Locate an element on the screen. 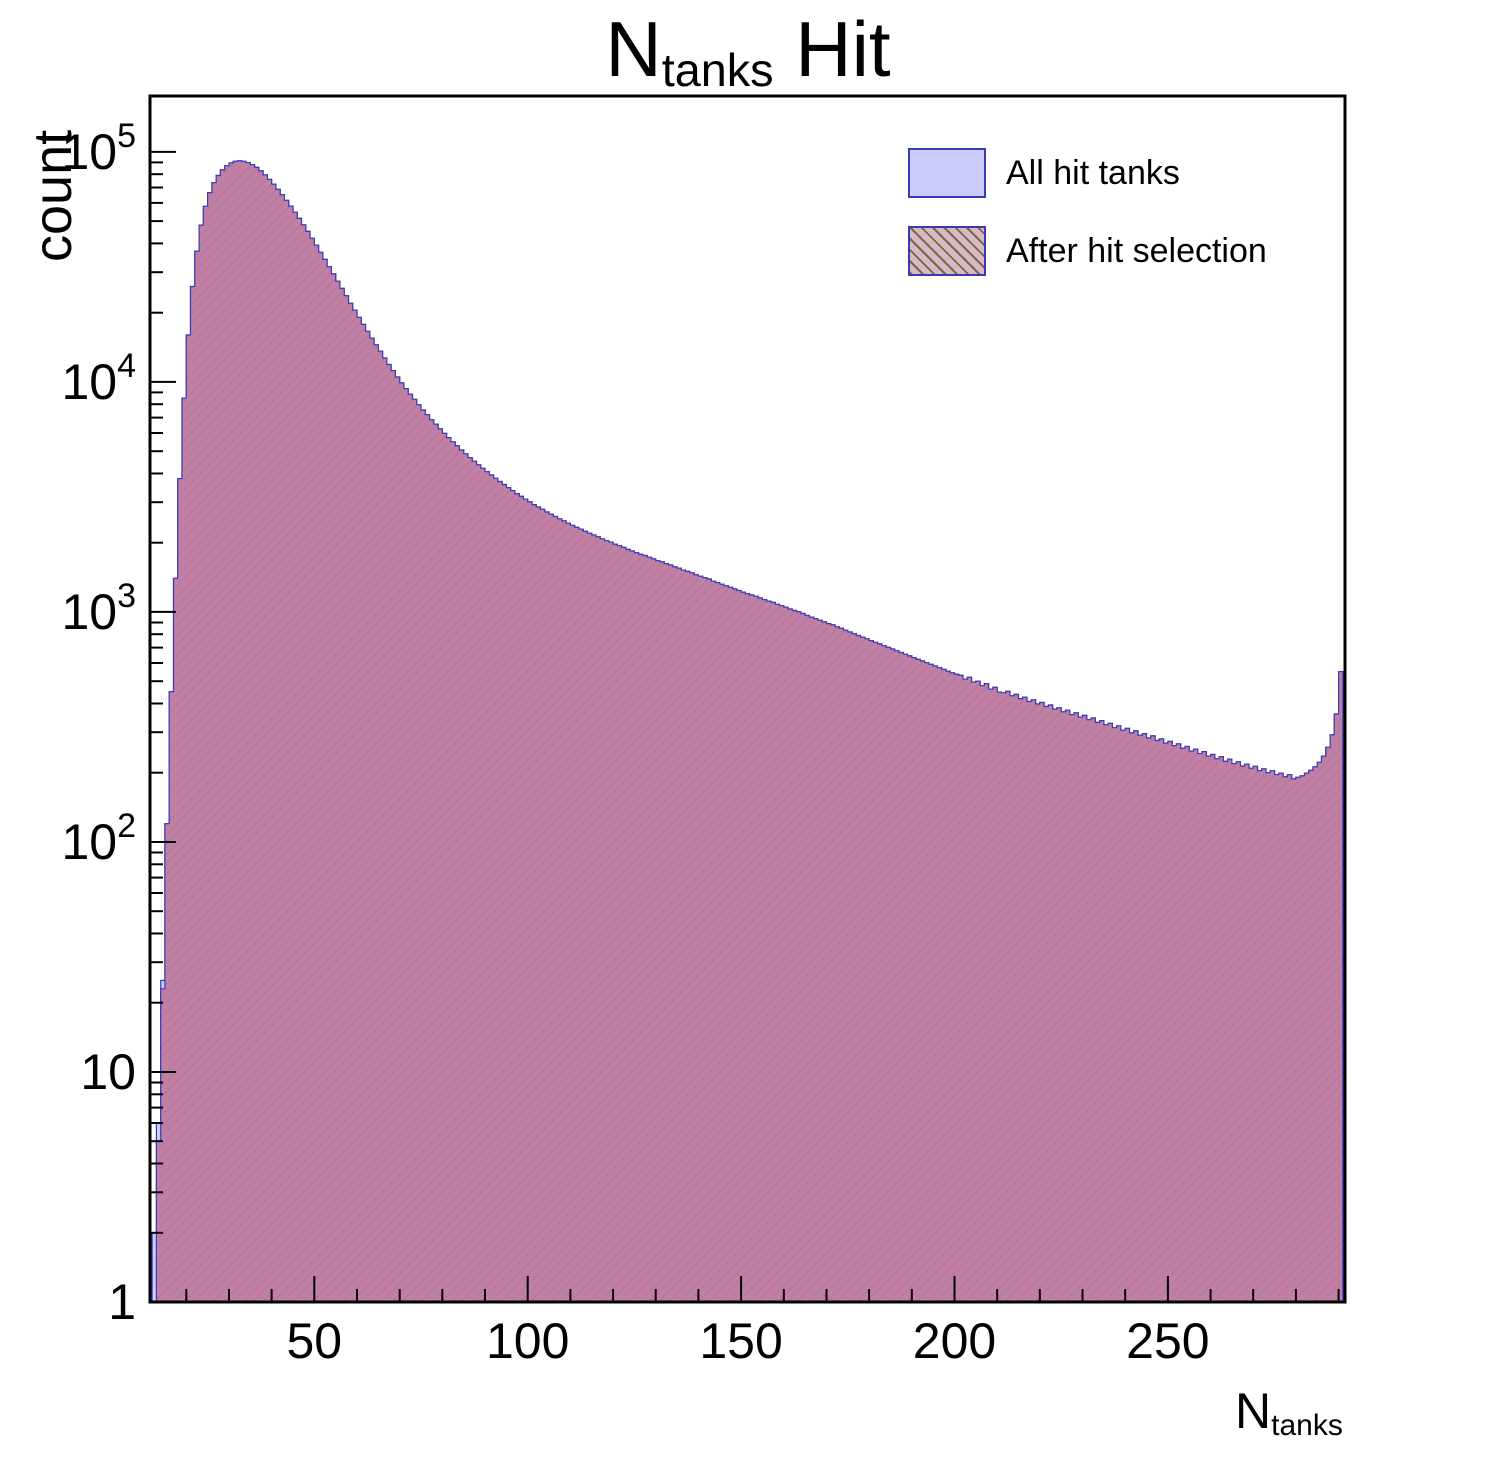 The height and width of the screenshot is (1472, 1496). chart-title-subscript: tanks is located at coordinates (717, 70).